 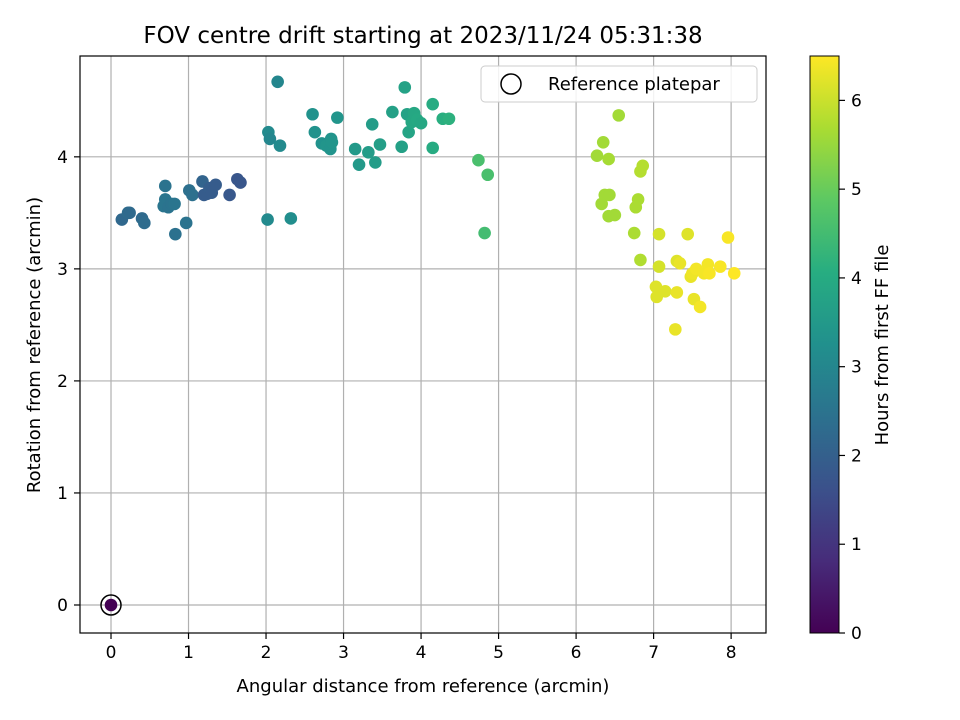 I want to click on x-tick-label: 0, so click(x=111, y=653).